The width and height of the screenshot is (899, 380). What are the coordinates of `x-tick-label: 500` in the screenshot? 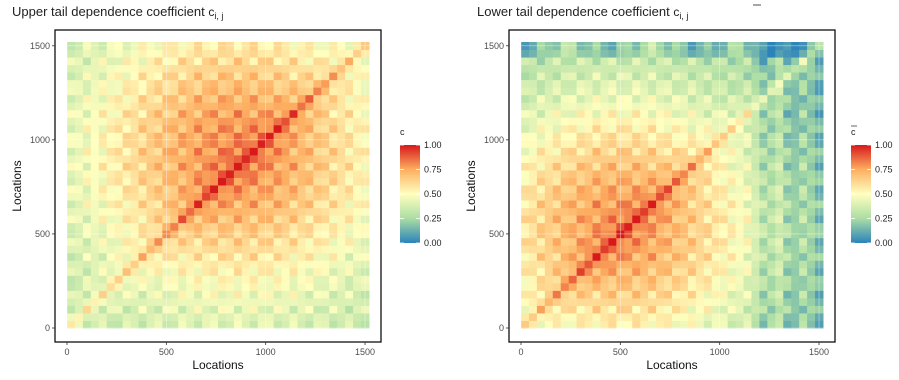 It's located at (166, 352).